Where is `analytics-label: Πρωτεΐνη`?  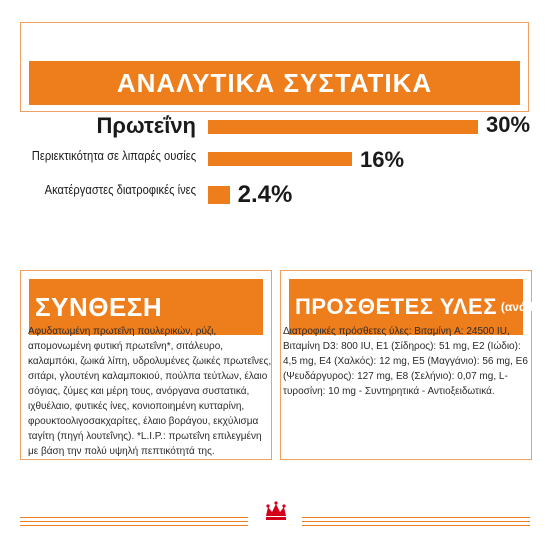
analytics-label: Πρωτεΐνη is located at coordinates (146, 125).